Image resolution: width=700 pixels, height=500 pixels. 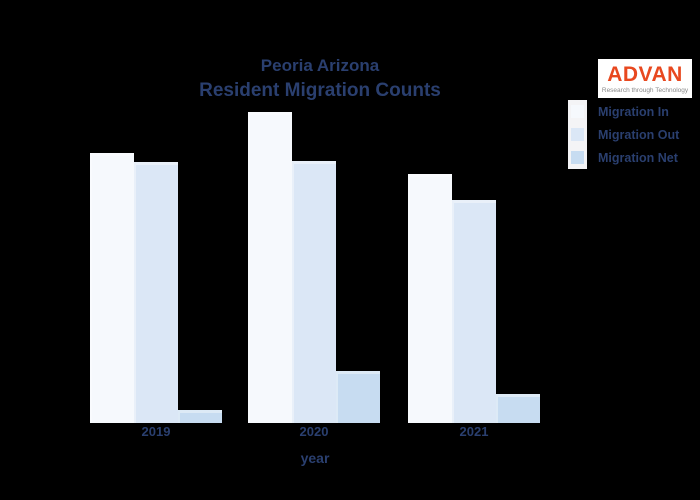 I want to click on x-tick-label-2021: 2021, so click(x=474, y=431).